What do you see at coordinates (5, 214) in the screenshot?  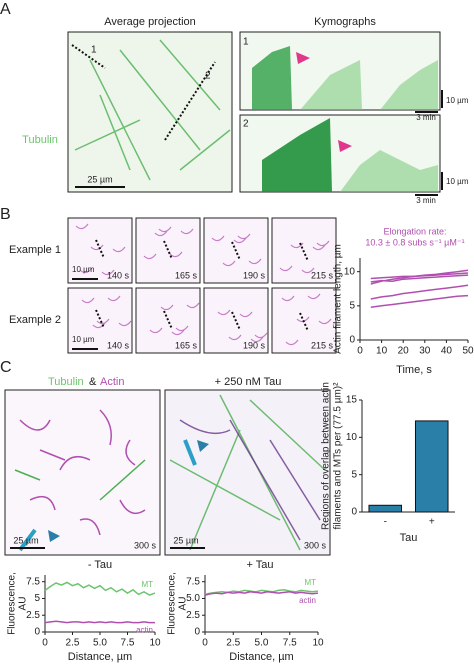 I see `panel-label: B` at bounding box center [5, 214].